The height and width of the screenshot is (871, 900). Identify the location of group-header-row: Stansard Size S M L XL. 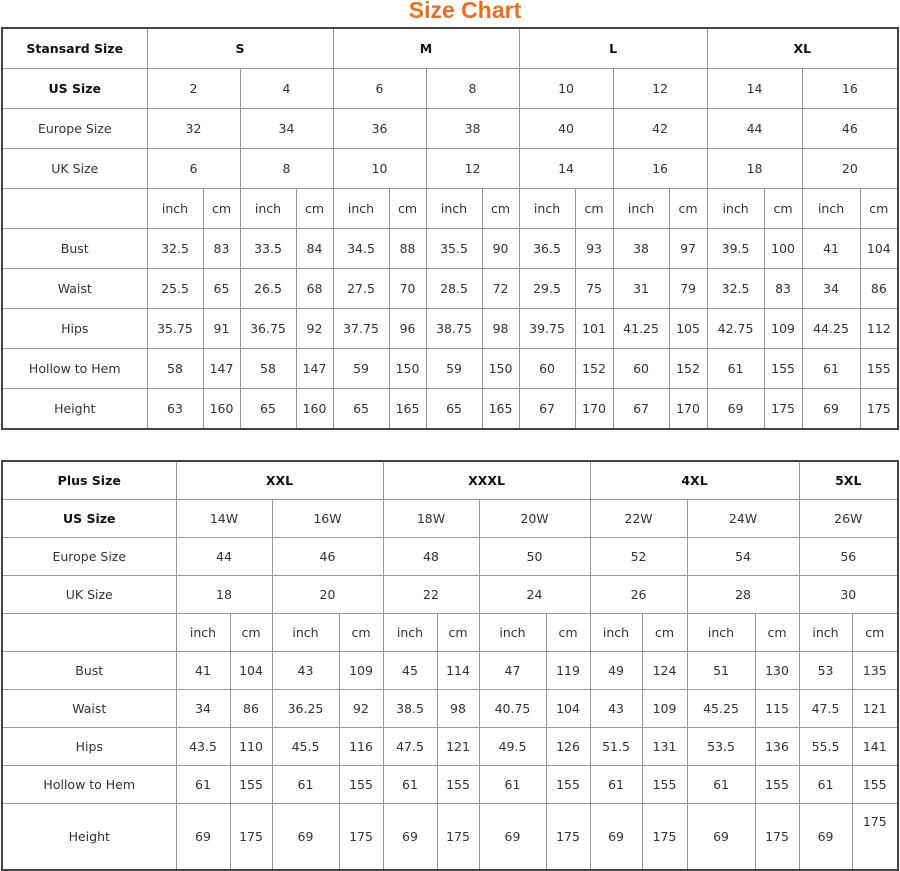
(450, 48).